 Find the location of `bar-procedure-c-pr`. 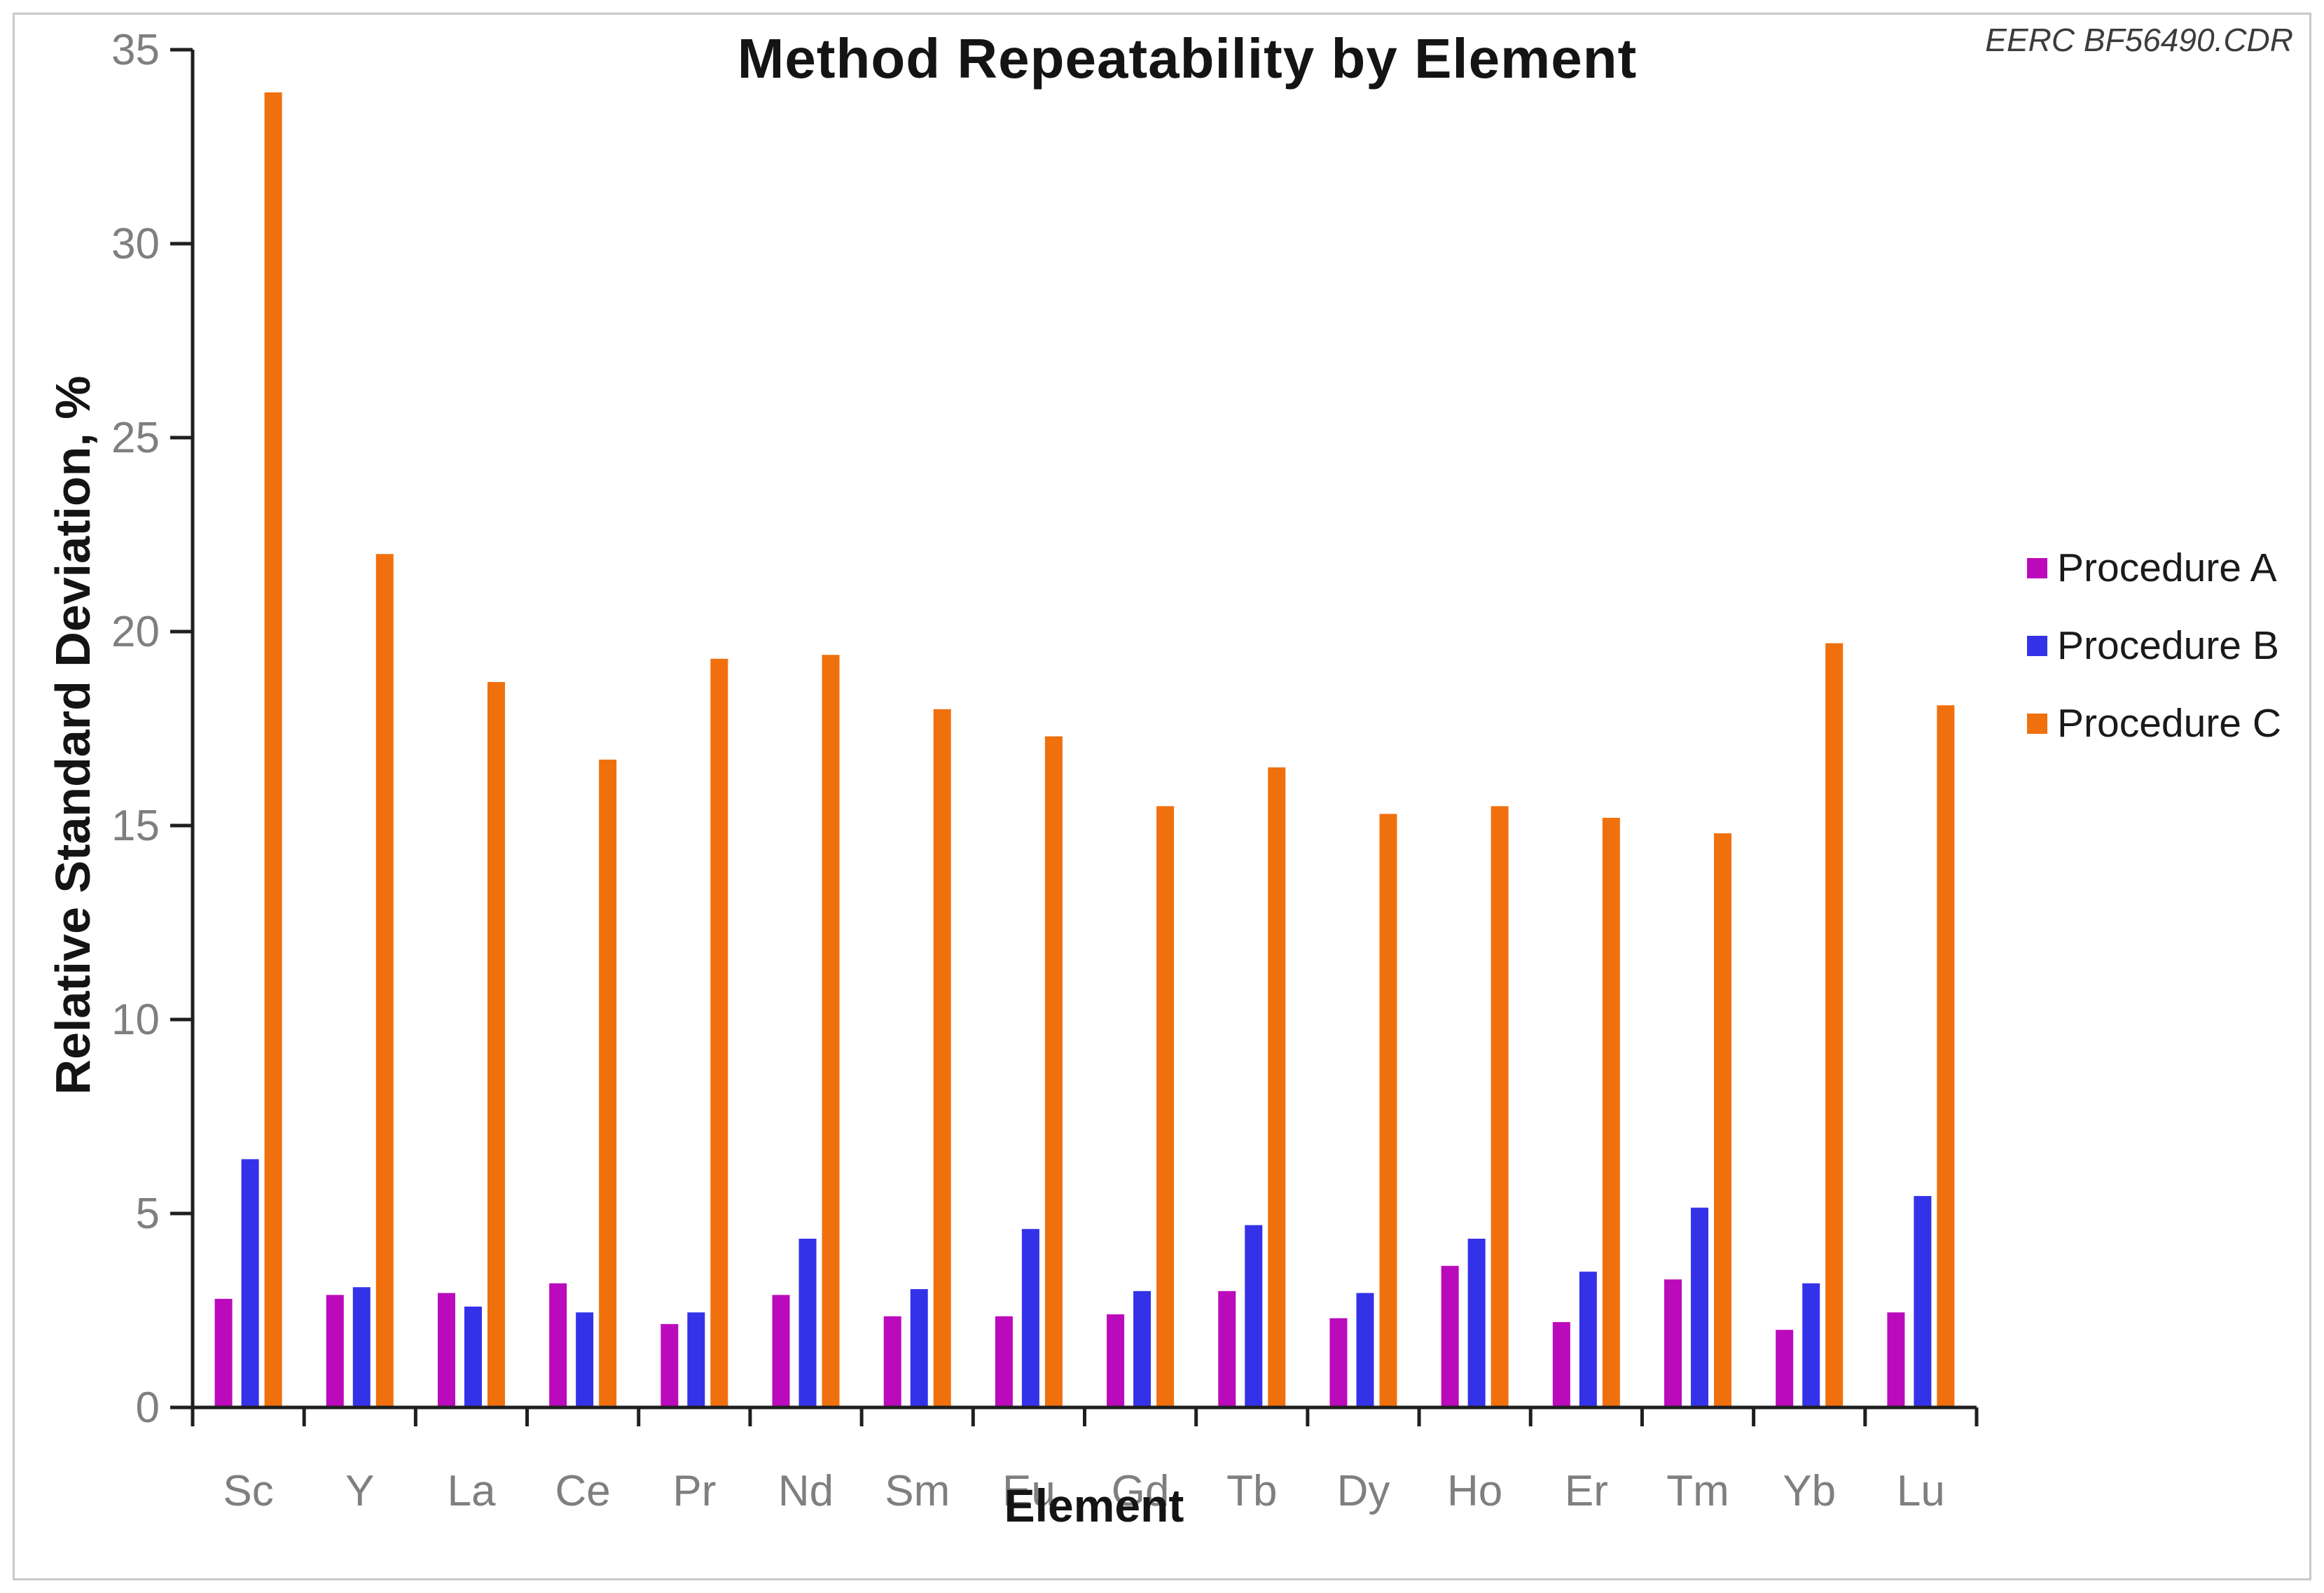

bar-procedure-c-pr is located at coordinates (719, 1032).